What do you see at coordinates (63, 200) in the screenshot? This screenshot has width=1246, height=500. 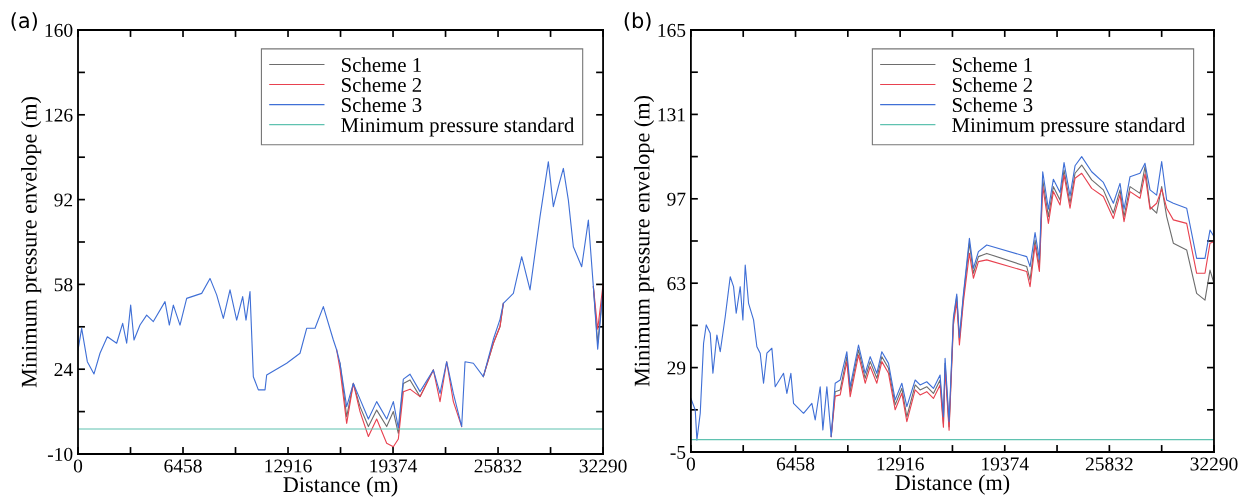 I see `y-tick-label: 92` at bounding box center [63, 200].